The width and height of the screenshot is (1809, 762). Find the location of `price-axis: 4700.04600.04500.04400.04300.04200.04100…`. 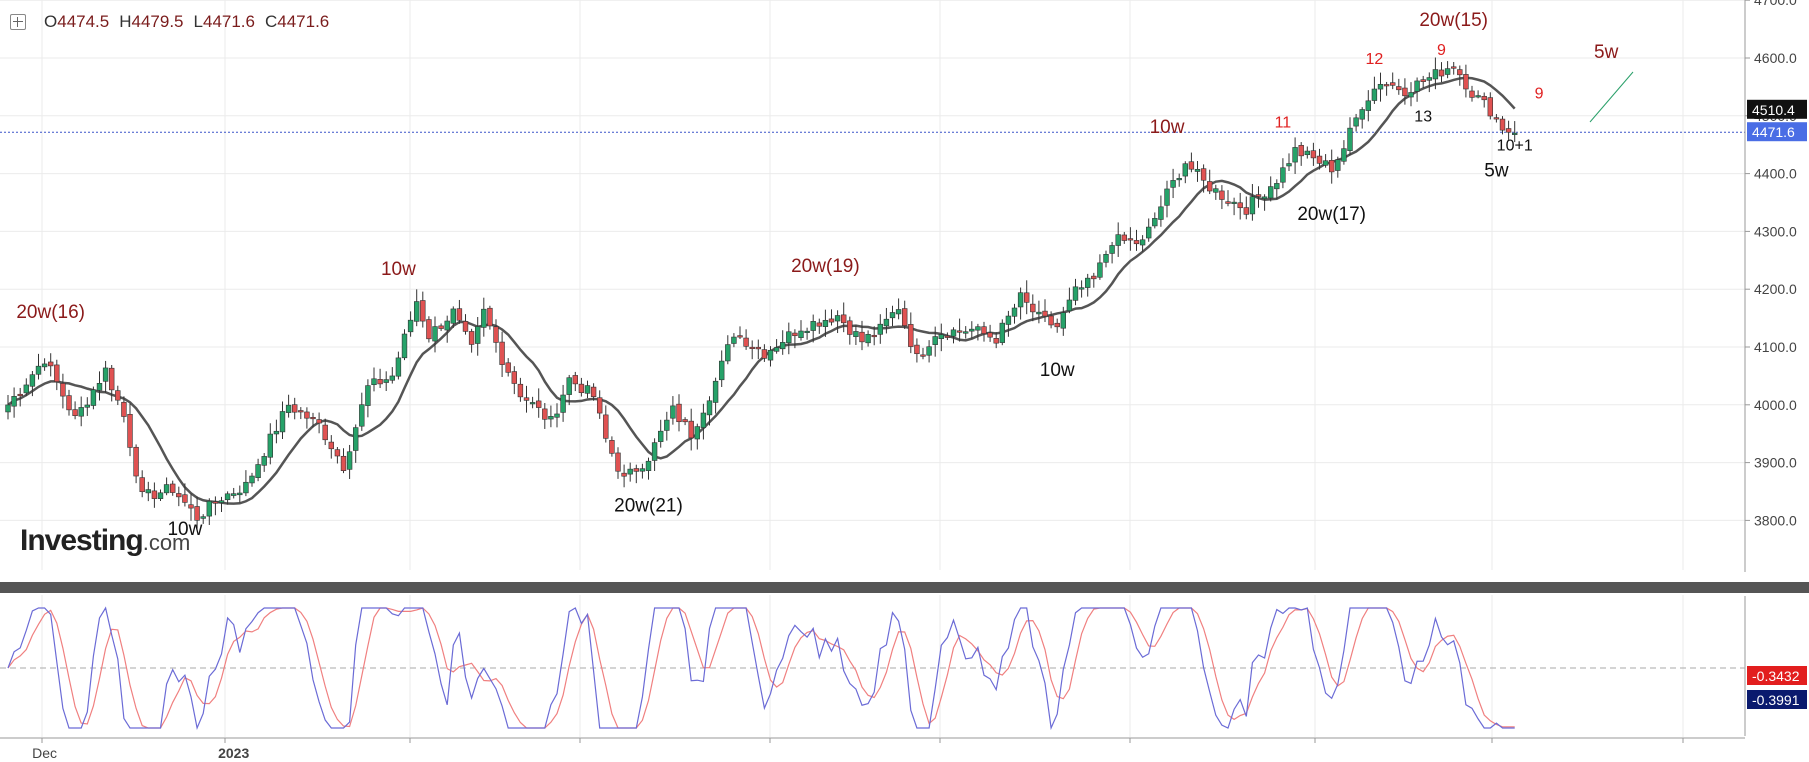

price-axis: 4700.04600.04500.04400.04300.04200.04100… is located at coordinates (1775, 286).